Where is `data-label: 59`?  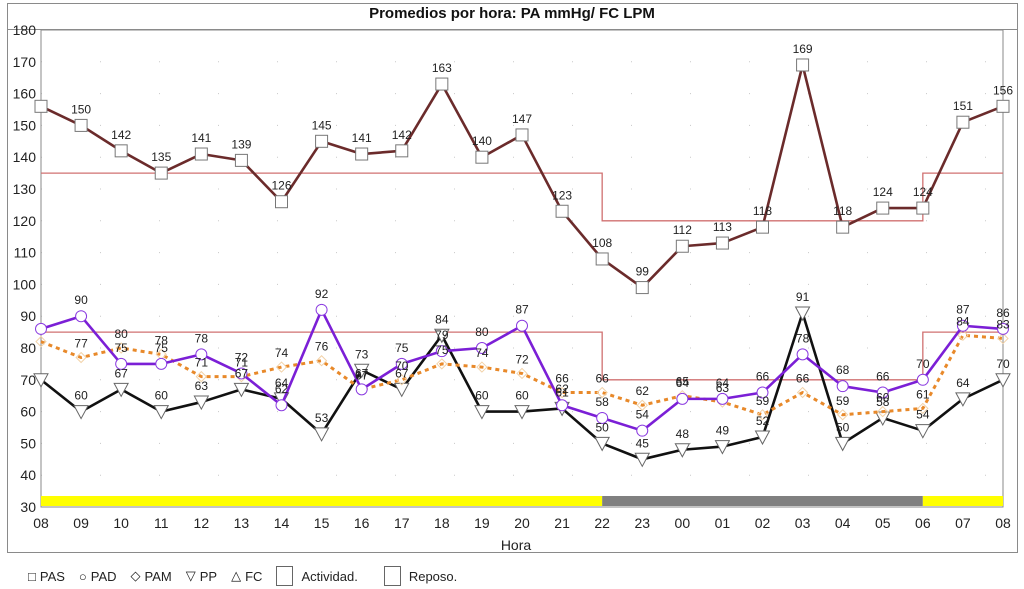 data-label: 59 is located at coordinates (843, 401).